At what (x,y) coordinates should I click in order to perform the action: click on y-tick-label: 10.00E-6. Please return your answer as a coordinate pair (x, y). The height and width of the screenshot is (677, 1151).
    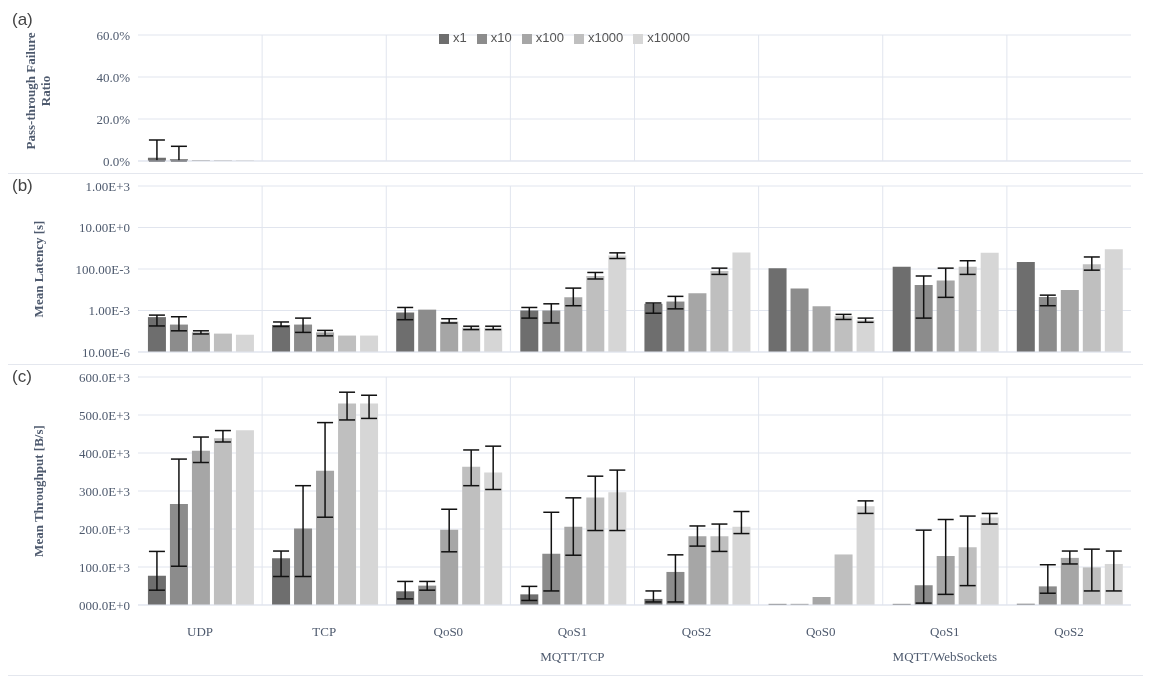
    Looking at the image, I should click on (106, 352).